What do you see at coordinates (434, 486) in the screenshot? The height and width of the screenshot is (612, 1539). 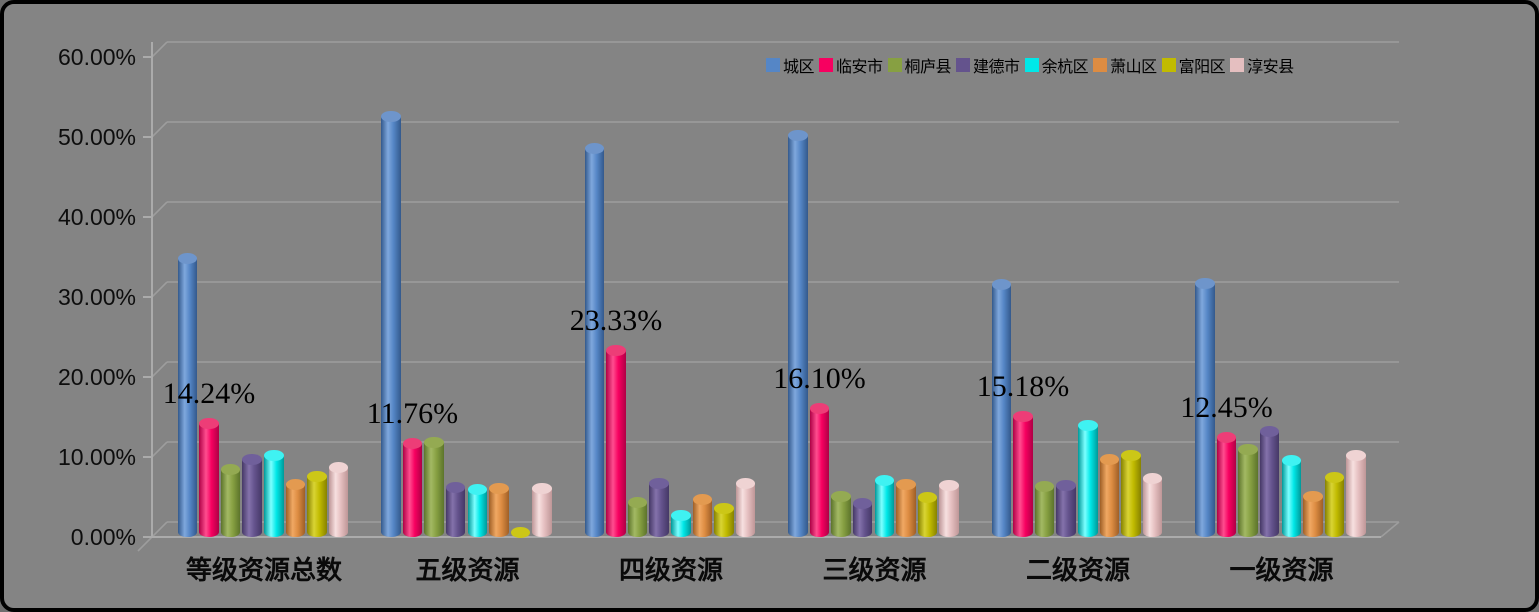 I see `bar-桐庐县-五级资源` at bounding box center [434, 486].